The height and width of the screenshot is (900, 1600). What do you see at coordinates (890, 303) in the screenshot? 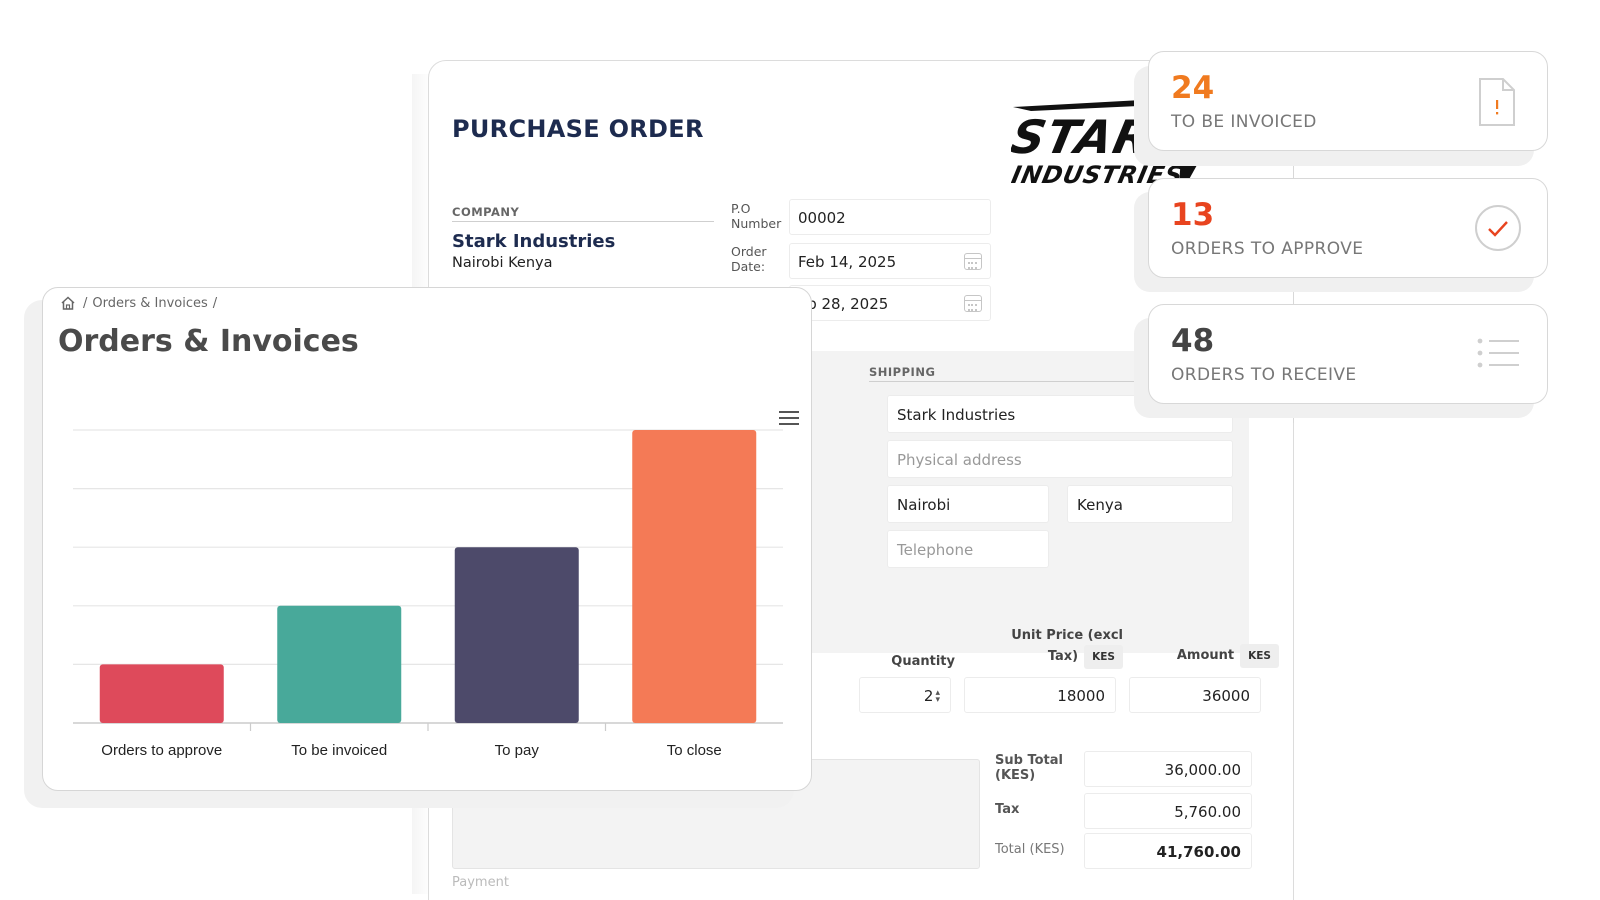
I see `due-date-input: eb 28, 2025` at bounding box center [890, 303].